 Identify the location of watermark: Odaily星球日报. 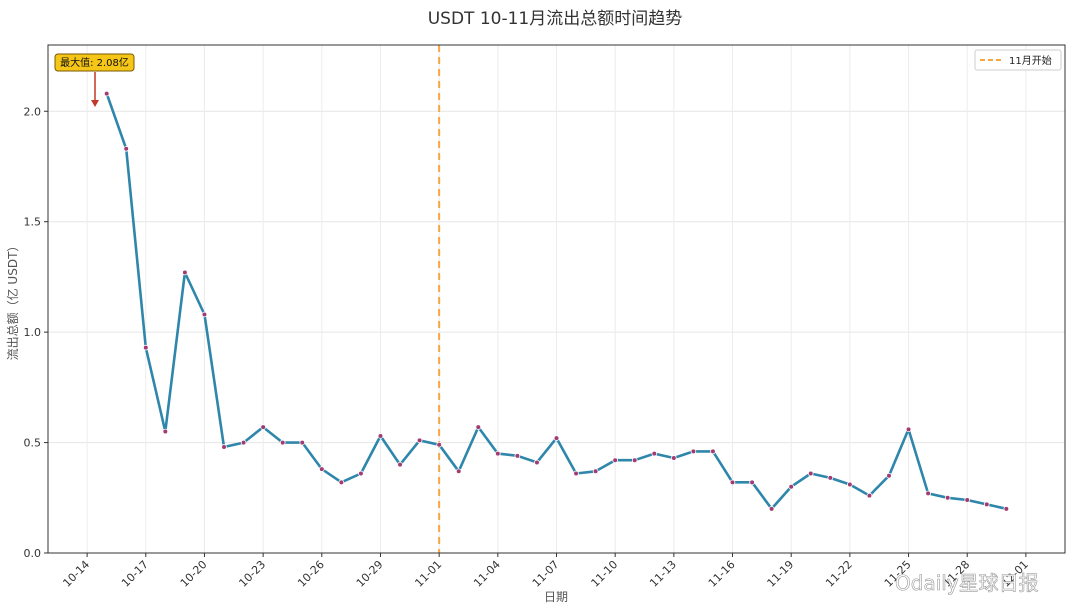
(967, 583).